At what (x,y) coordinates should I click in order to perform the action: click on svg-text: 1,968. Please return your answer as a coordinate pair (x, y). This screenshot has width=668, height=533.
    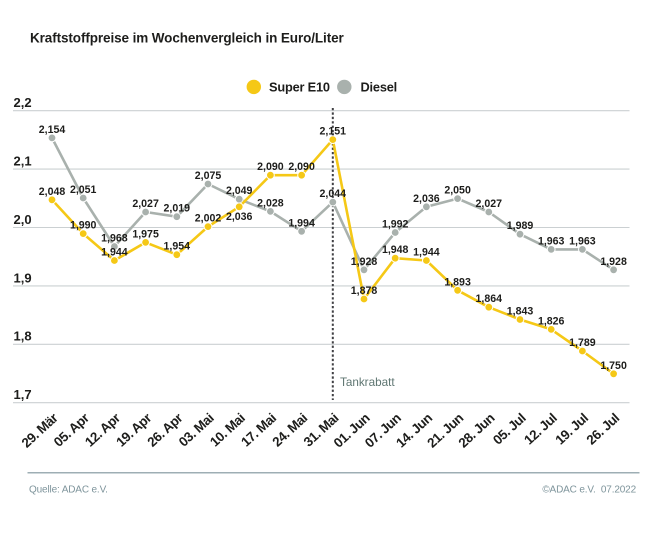
    Looking at the image, I should click on (114, 239).